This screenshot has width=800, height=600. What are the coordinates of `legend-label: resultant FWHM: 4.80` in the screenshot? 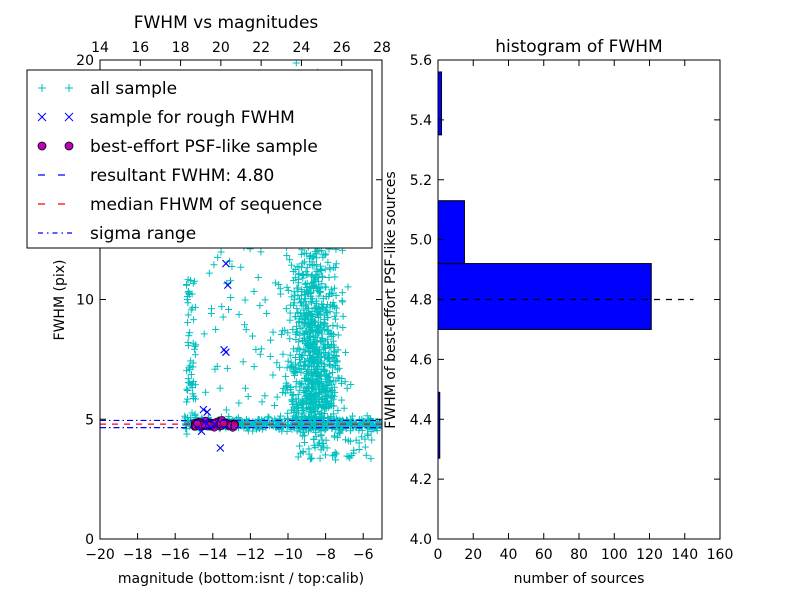 It's located at (182, 176).